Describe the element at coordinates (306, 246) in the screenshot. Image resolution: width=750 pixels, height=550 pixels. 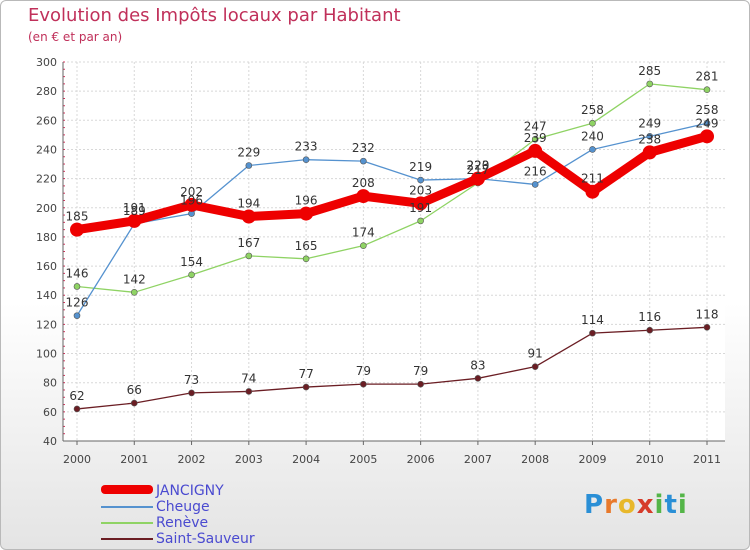
I see `data-label-reneve: 165` at that location.